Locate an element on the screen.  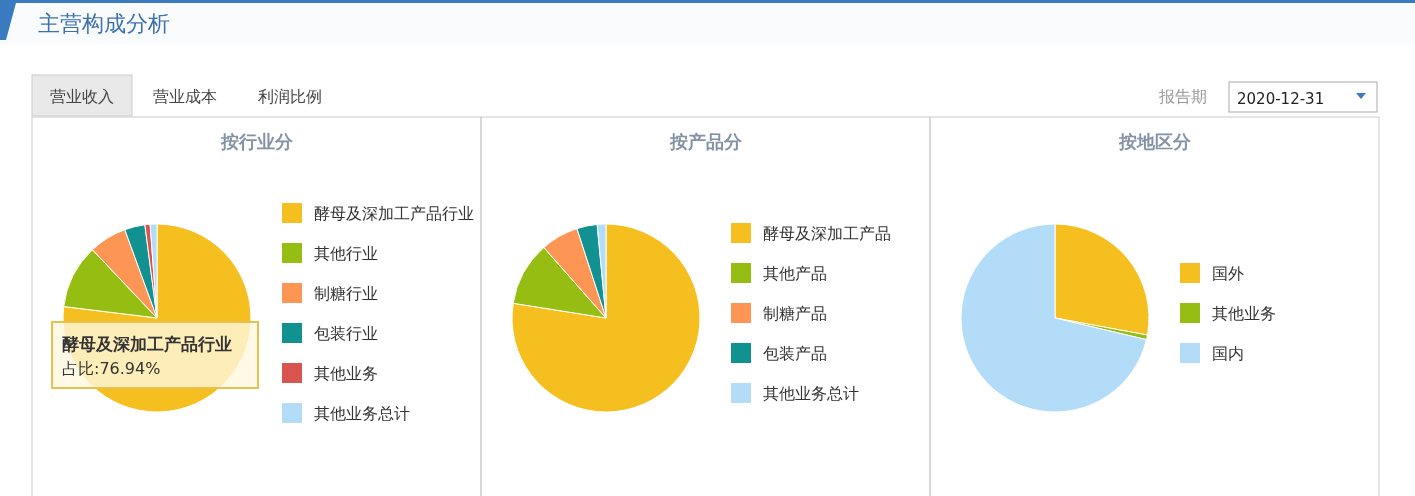
text: 主营构成分析 is located at coordinates (104, 23).